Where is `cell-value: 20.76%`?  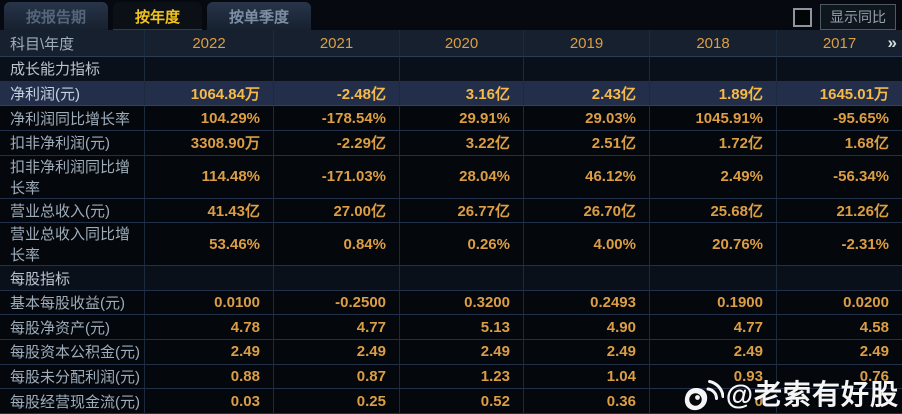
cell-value: 20.76% is located at coordinates (713, 245).